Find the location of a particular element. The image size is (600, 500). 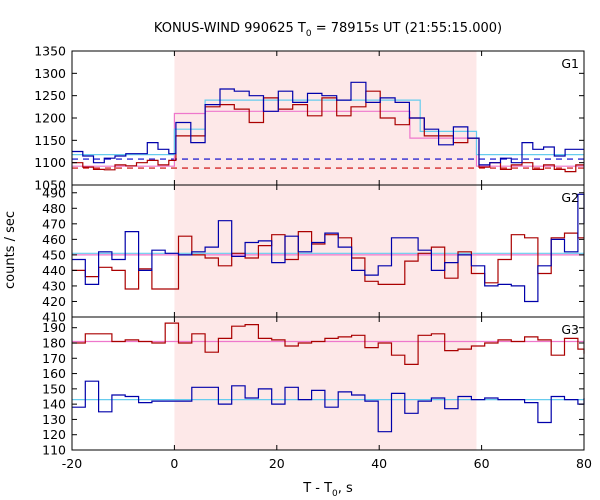

x-tick-label: 20 is located at coordinates (277, 463).